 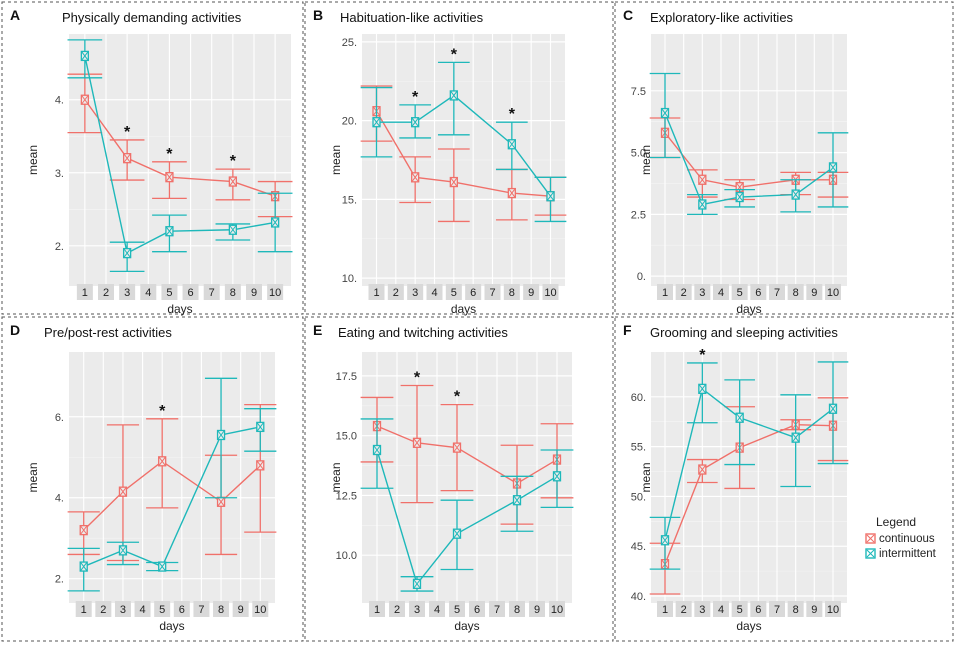 I want to click on x-tick-label: 7, so click(x=497, y=610).